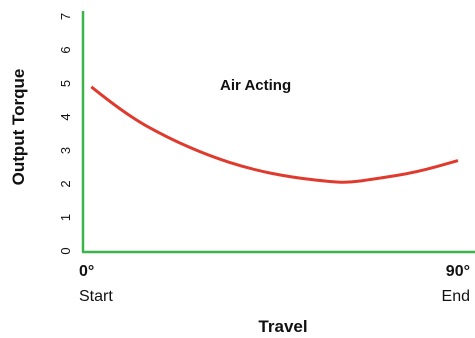 This screenshot has width=475, height=338. What do you see at coordinates (96, 296) in the screenshot?
I see `x-tick-label: Start` at bounding box center [96, 296].